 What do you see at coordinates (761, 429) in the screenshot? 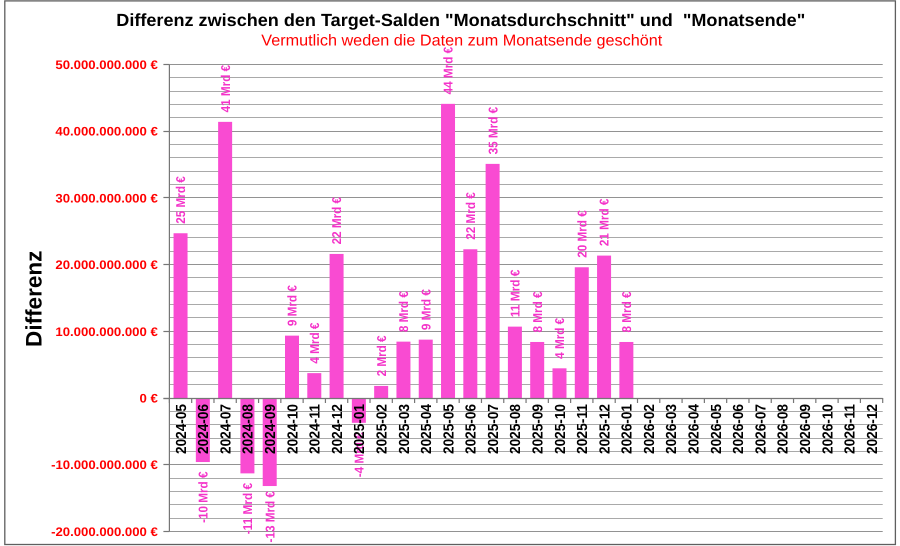
I see `svg-text: 2026-07` at bounding box center [761, 429].